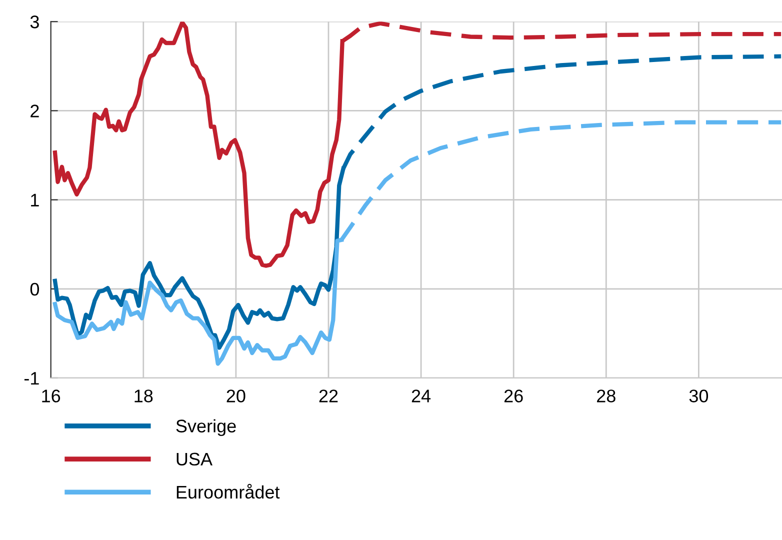  What do you see at coordinates (236, 396) in the screenshot?
I see `x-tick-label: 20` at bounding box center [236, 396].